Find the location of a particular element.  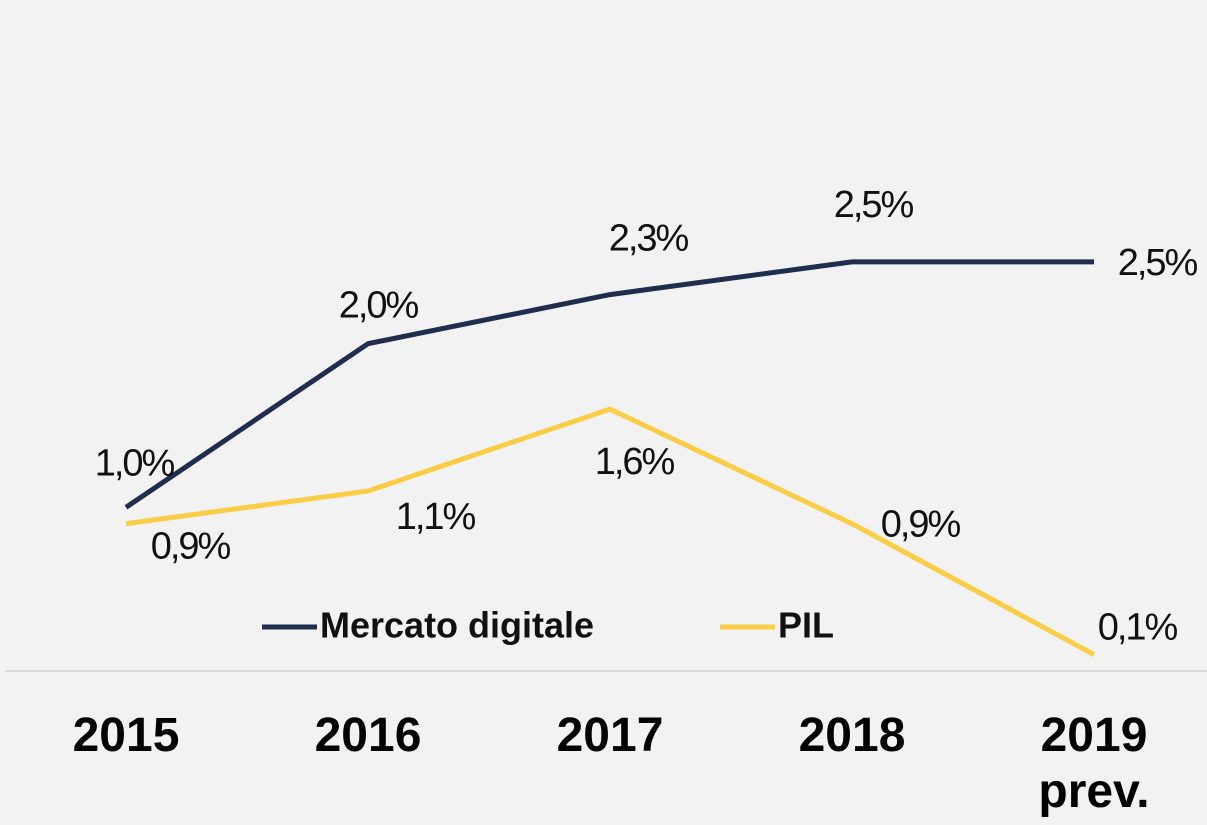

x-tick-label: 2017 is located at coordinates (610, 735).